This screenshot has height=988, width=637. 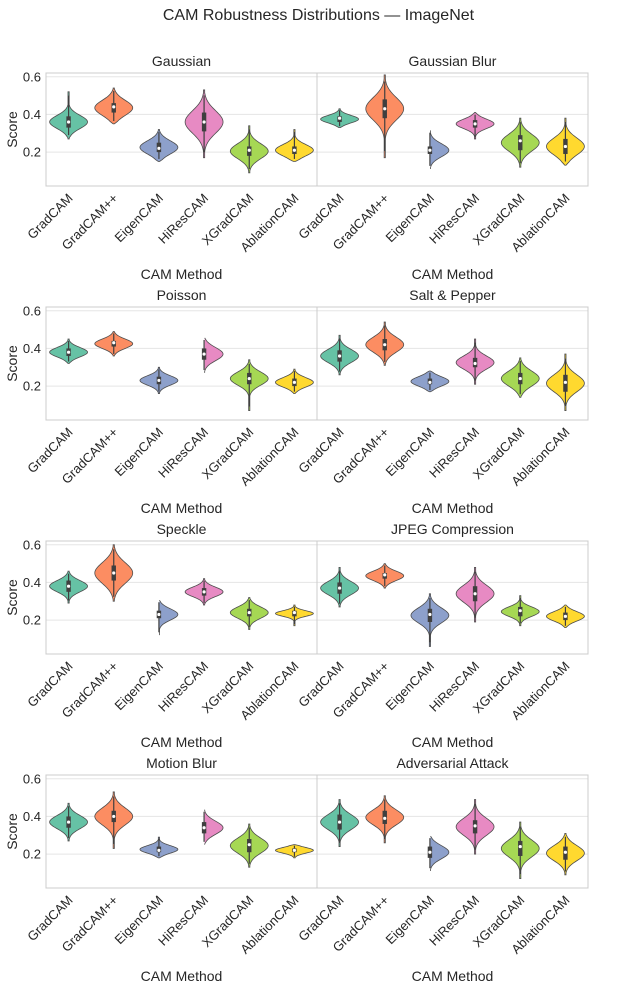 I want to click on panel-title: Gaussian, so click(x=181, y=61).